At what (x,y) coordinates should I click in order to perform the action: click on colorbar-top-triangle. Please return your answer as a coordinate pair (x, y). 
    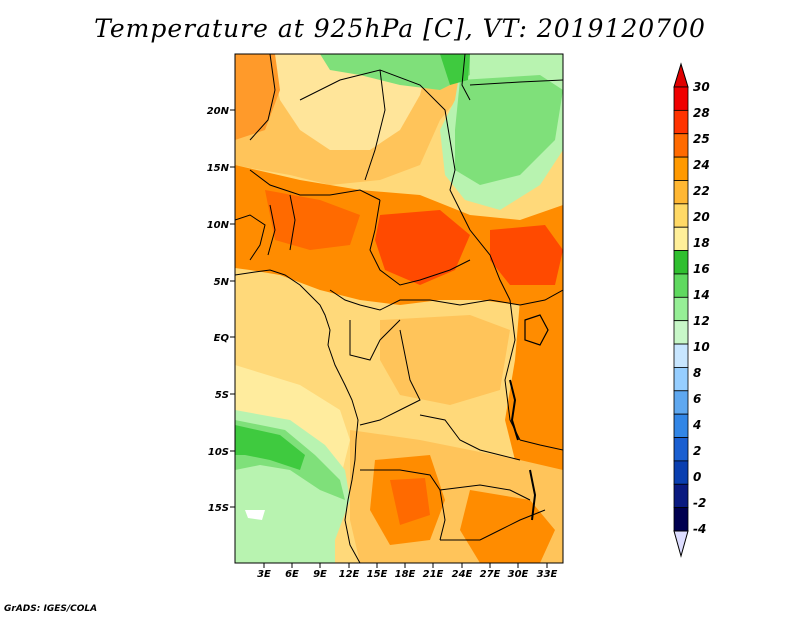
    Looking at the image, I should click on (681, 75).